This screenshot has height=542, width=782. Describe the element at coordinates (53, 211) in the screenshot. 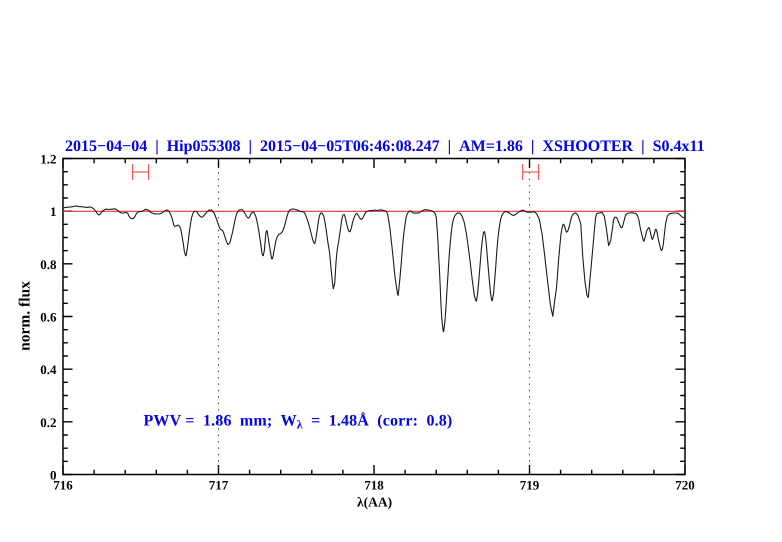

I see `svg-text: 1` at that location.